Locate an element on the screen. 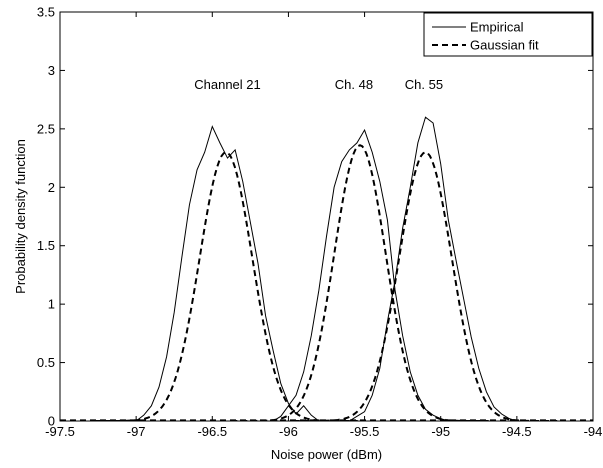 This screenshot has width=603, height=468. x-tick-label: -95.5 is located at coordinates (365, 431).